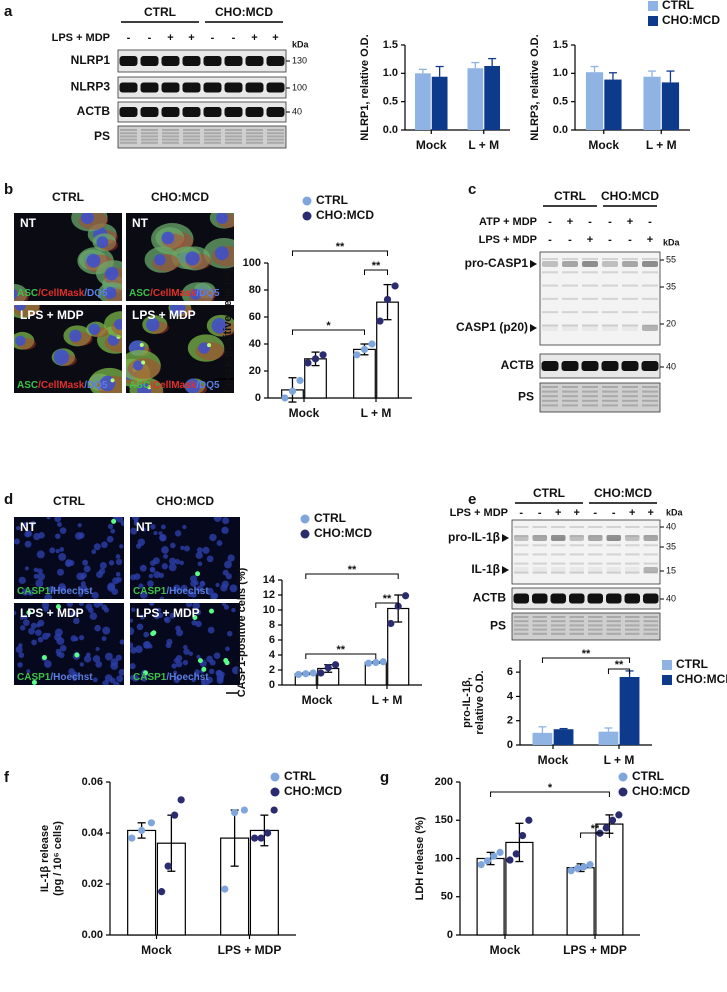  I want to click on blot-strip, so click(600, 397).